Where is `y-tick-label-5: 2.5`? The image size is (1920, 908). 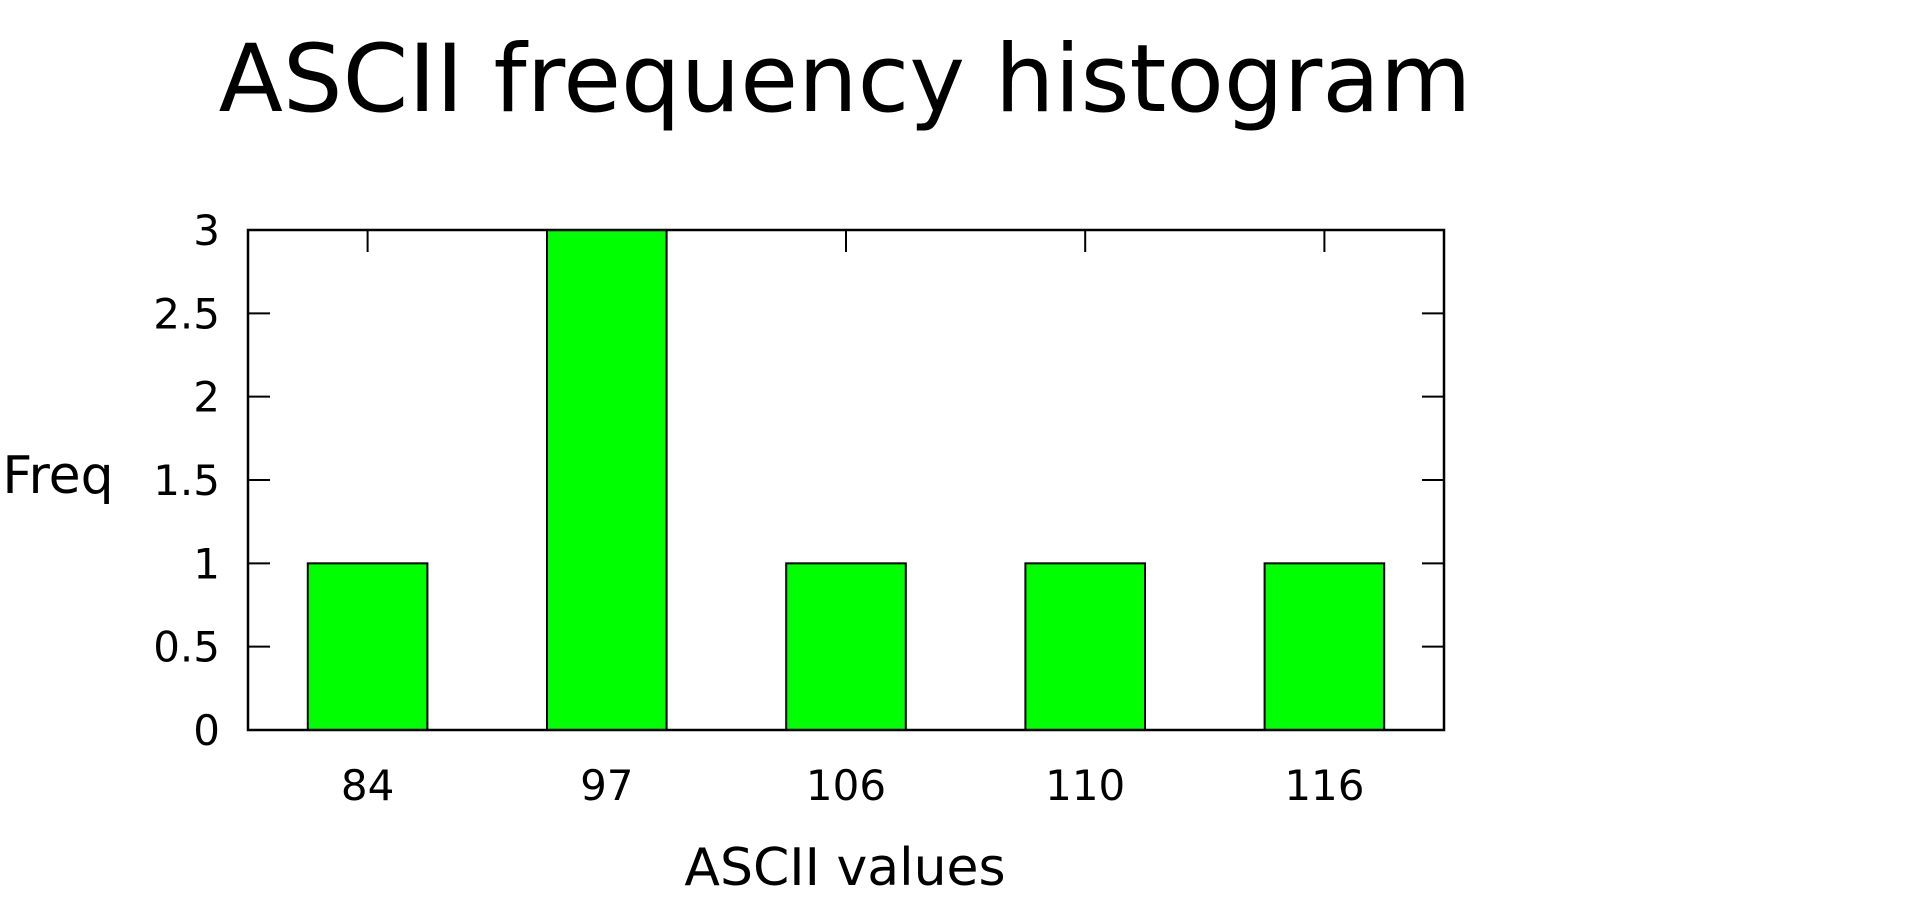 y-tick-label-5: 2.5 is located at coordinates (186, 313).